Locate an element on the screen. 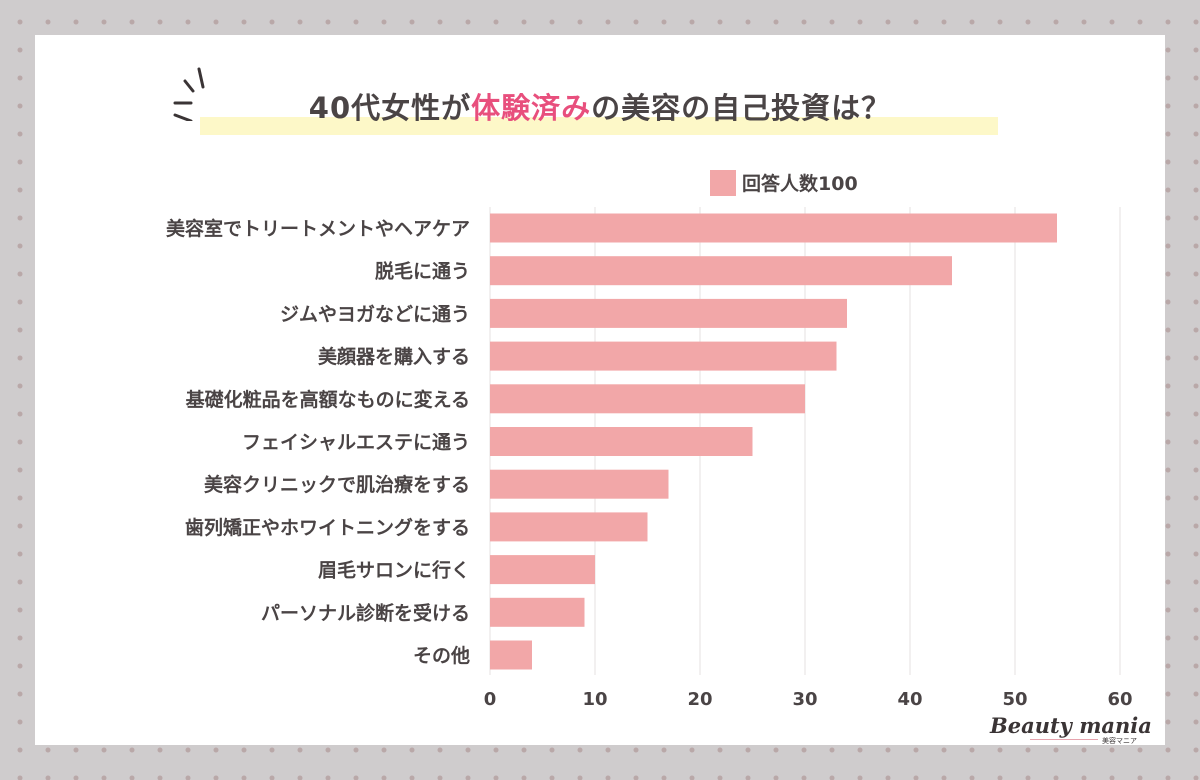  x-tick-label: 0 is located at coordinates (490, 699).